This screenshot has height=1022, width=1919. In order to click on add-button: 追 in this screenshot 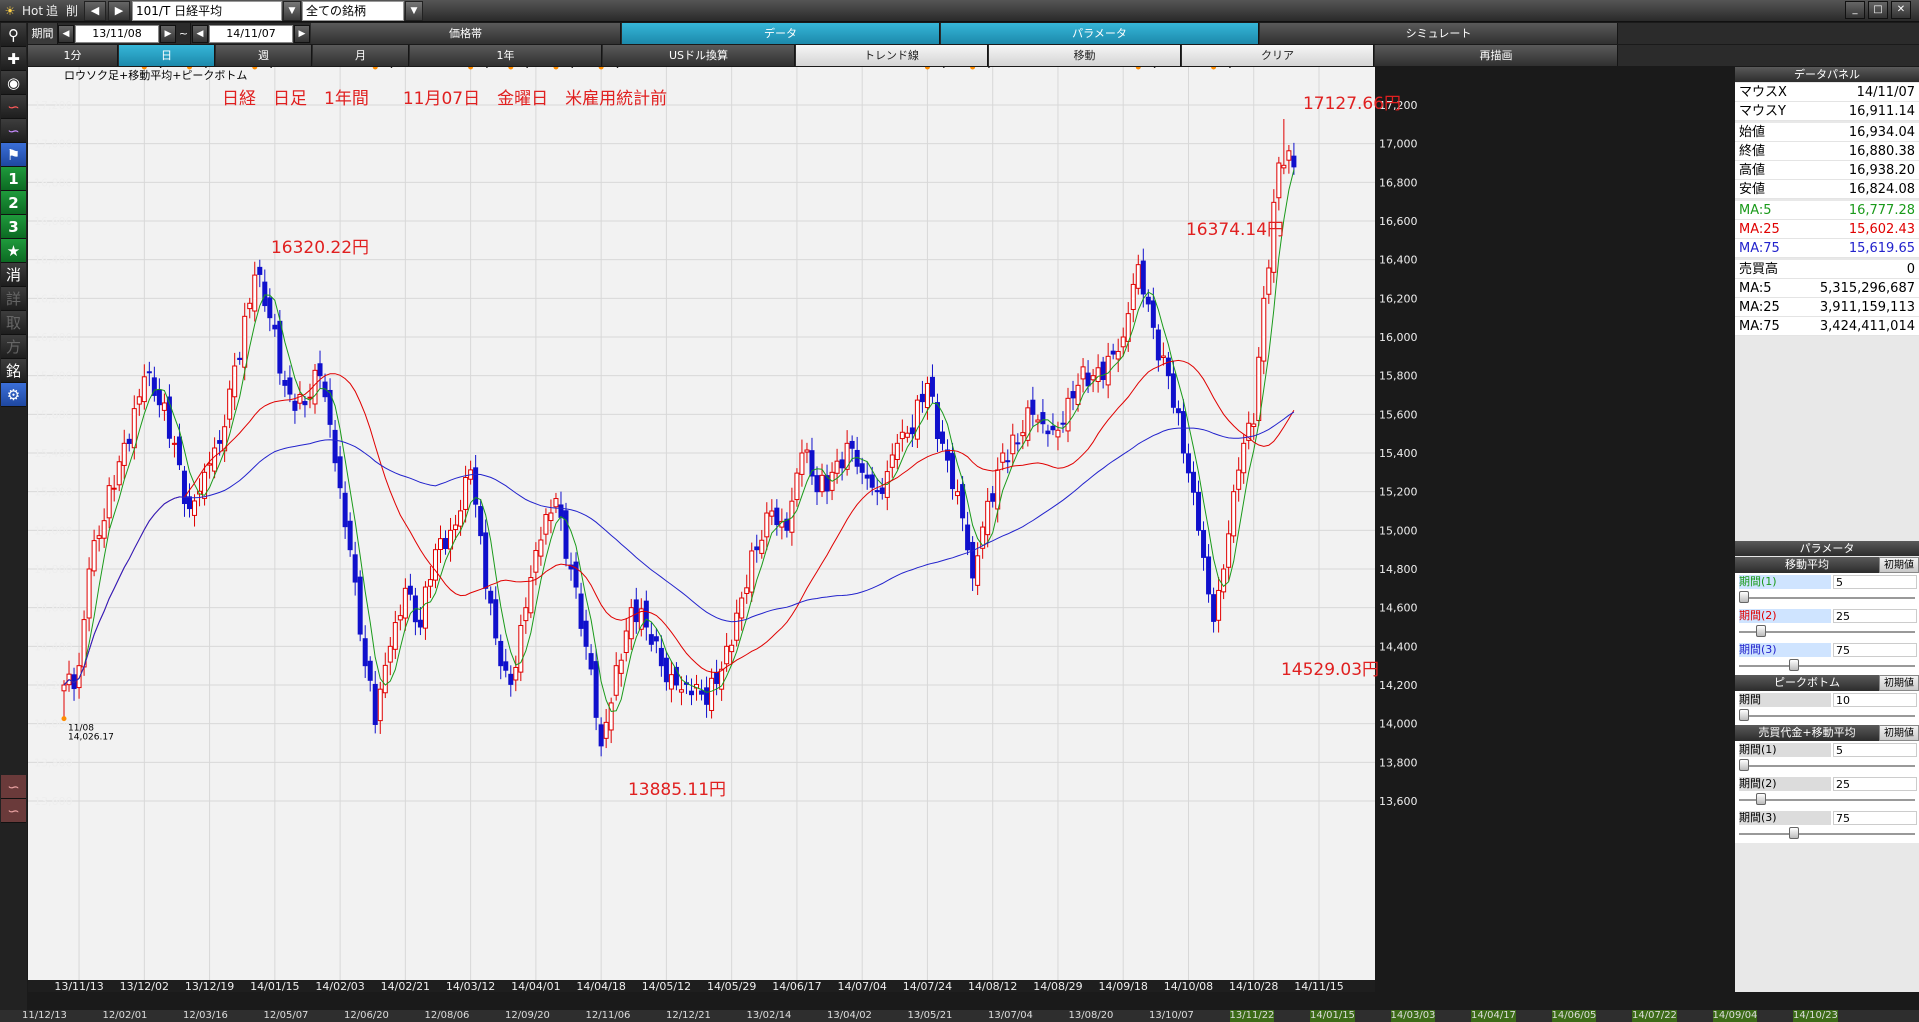, I will do `click(52, 11)`.